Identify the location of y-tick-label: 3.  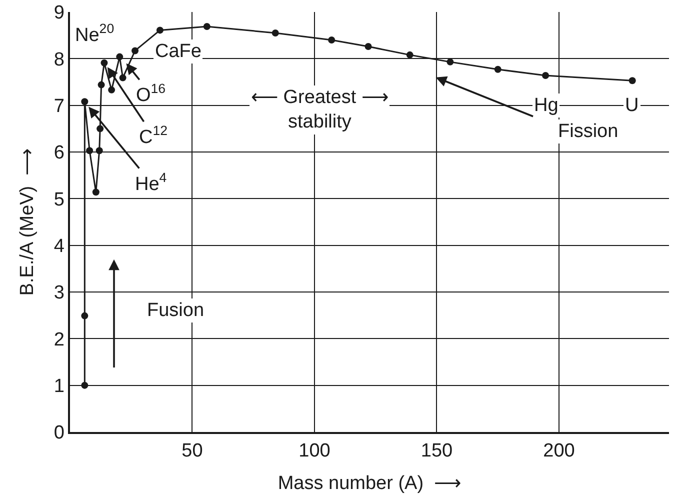
(59, 293).